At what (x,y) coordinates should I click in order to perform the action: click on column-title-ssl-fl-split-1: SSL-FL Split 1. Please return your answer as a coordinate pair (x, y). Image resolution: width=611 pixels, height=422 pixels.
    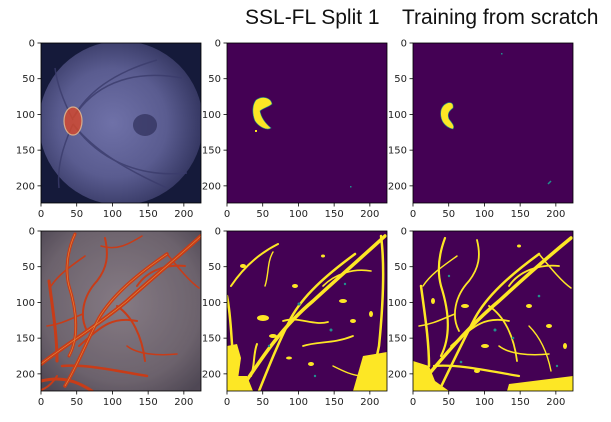
    Looking at the image, I should click on (312, 17).